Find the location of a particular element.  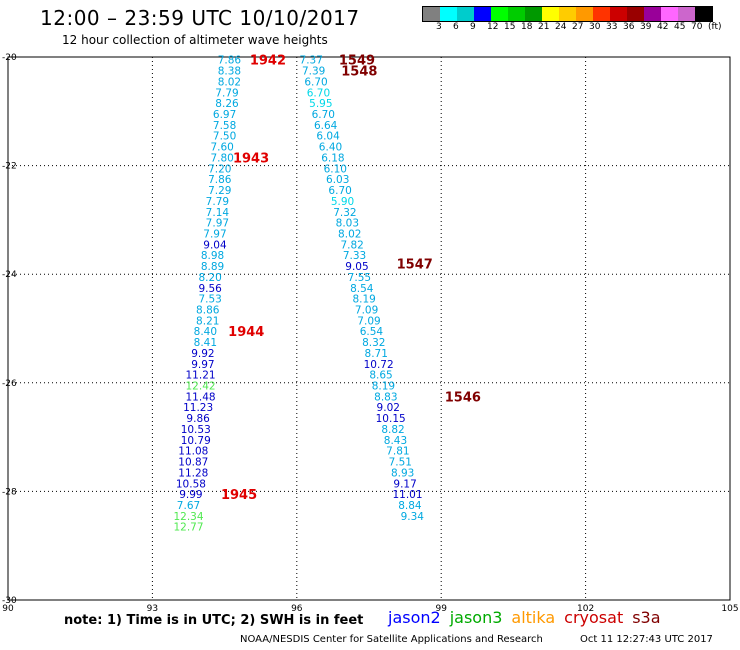

colorbar-label: 42 is located at coordinates (663, 27).